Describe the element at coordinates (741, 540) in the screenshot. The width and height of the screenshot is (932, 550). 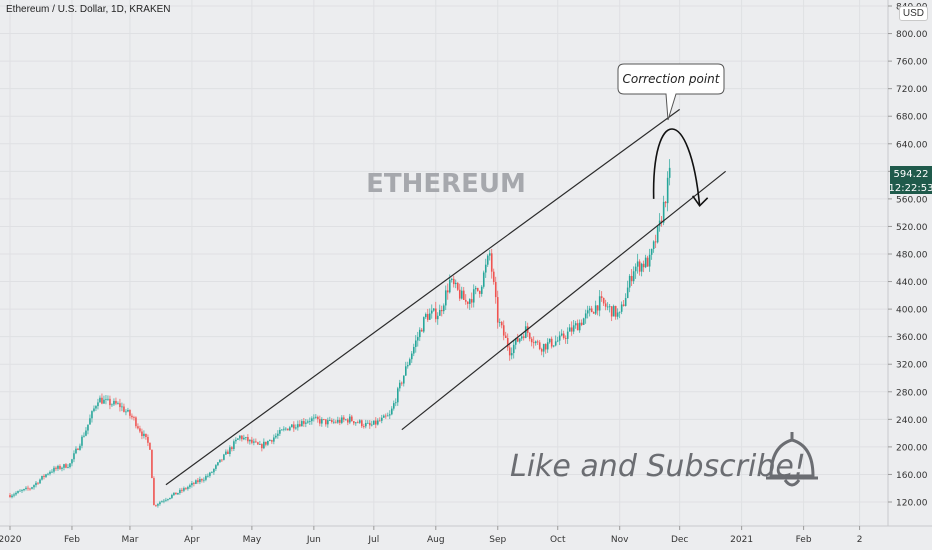
I see `x-tick-label: 2021` at that location.